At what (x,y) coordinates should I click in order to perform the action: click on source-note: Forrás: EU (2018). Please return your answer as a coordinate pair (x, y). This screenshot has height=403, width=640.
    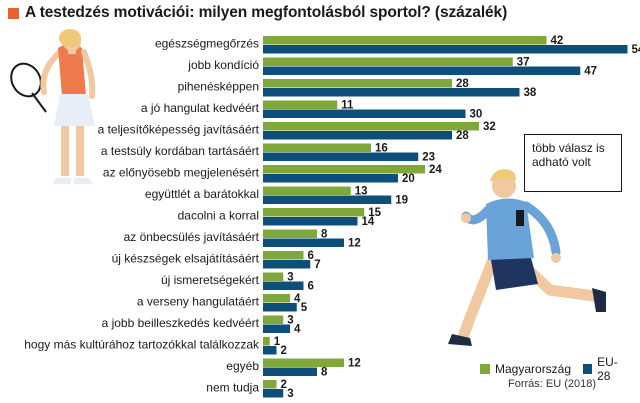
    Looking at the image, I should click on (552, 384).